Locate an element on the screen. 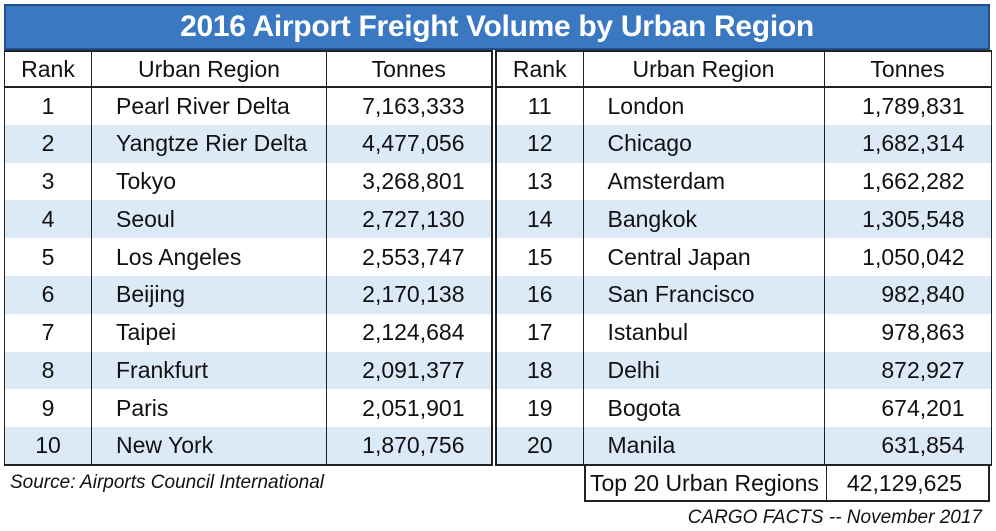 Image resolution: width=996 pixels, height=531 pixels. rank-cell: 10 is located at coordinates (48, 446).